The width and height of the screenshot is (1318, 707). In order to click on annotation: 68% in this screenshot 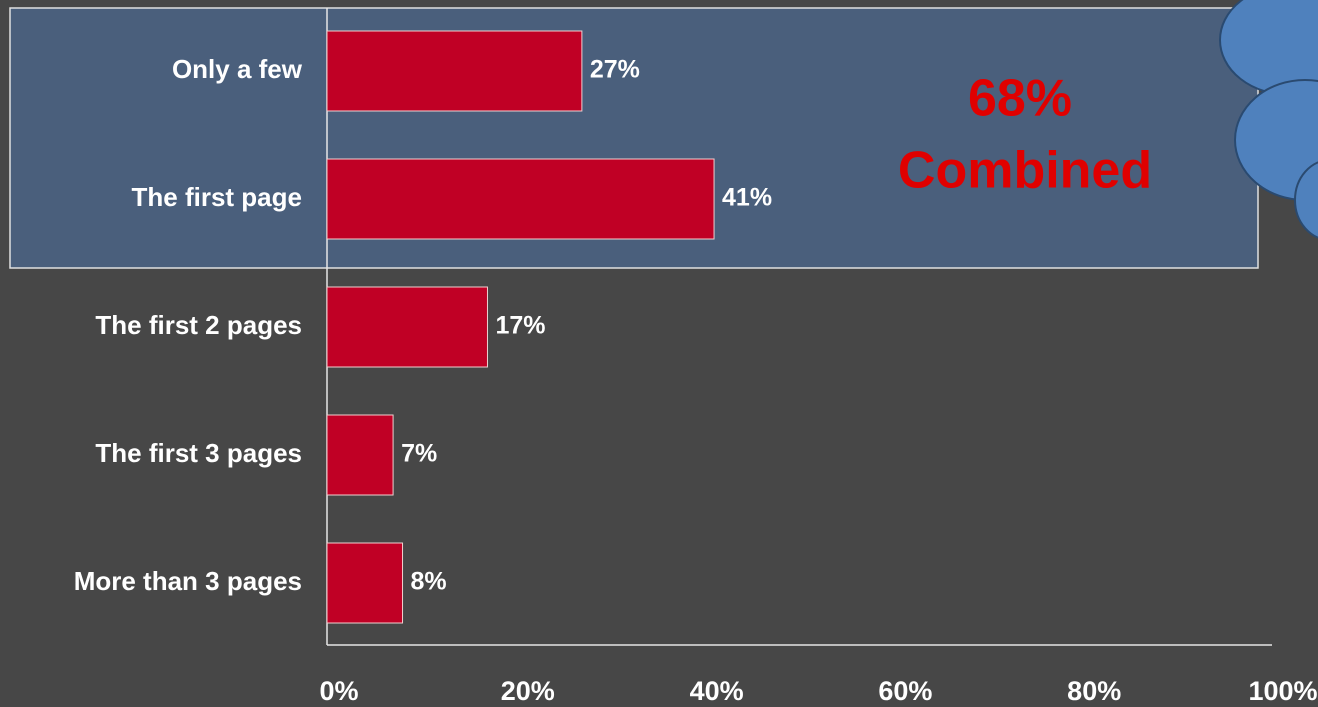, I will do `click(1020, 99)`.